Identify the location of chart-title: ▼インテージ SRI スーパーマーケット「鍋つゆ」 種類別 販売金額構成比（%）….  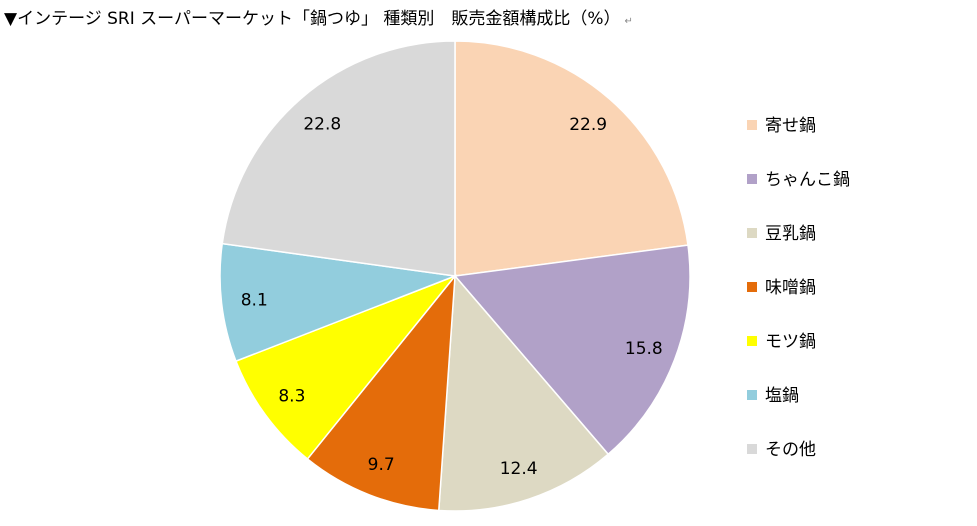
(318, 16).